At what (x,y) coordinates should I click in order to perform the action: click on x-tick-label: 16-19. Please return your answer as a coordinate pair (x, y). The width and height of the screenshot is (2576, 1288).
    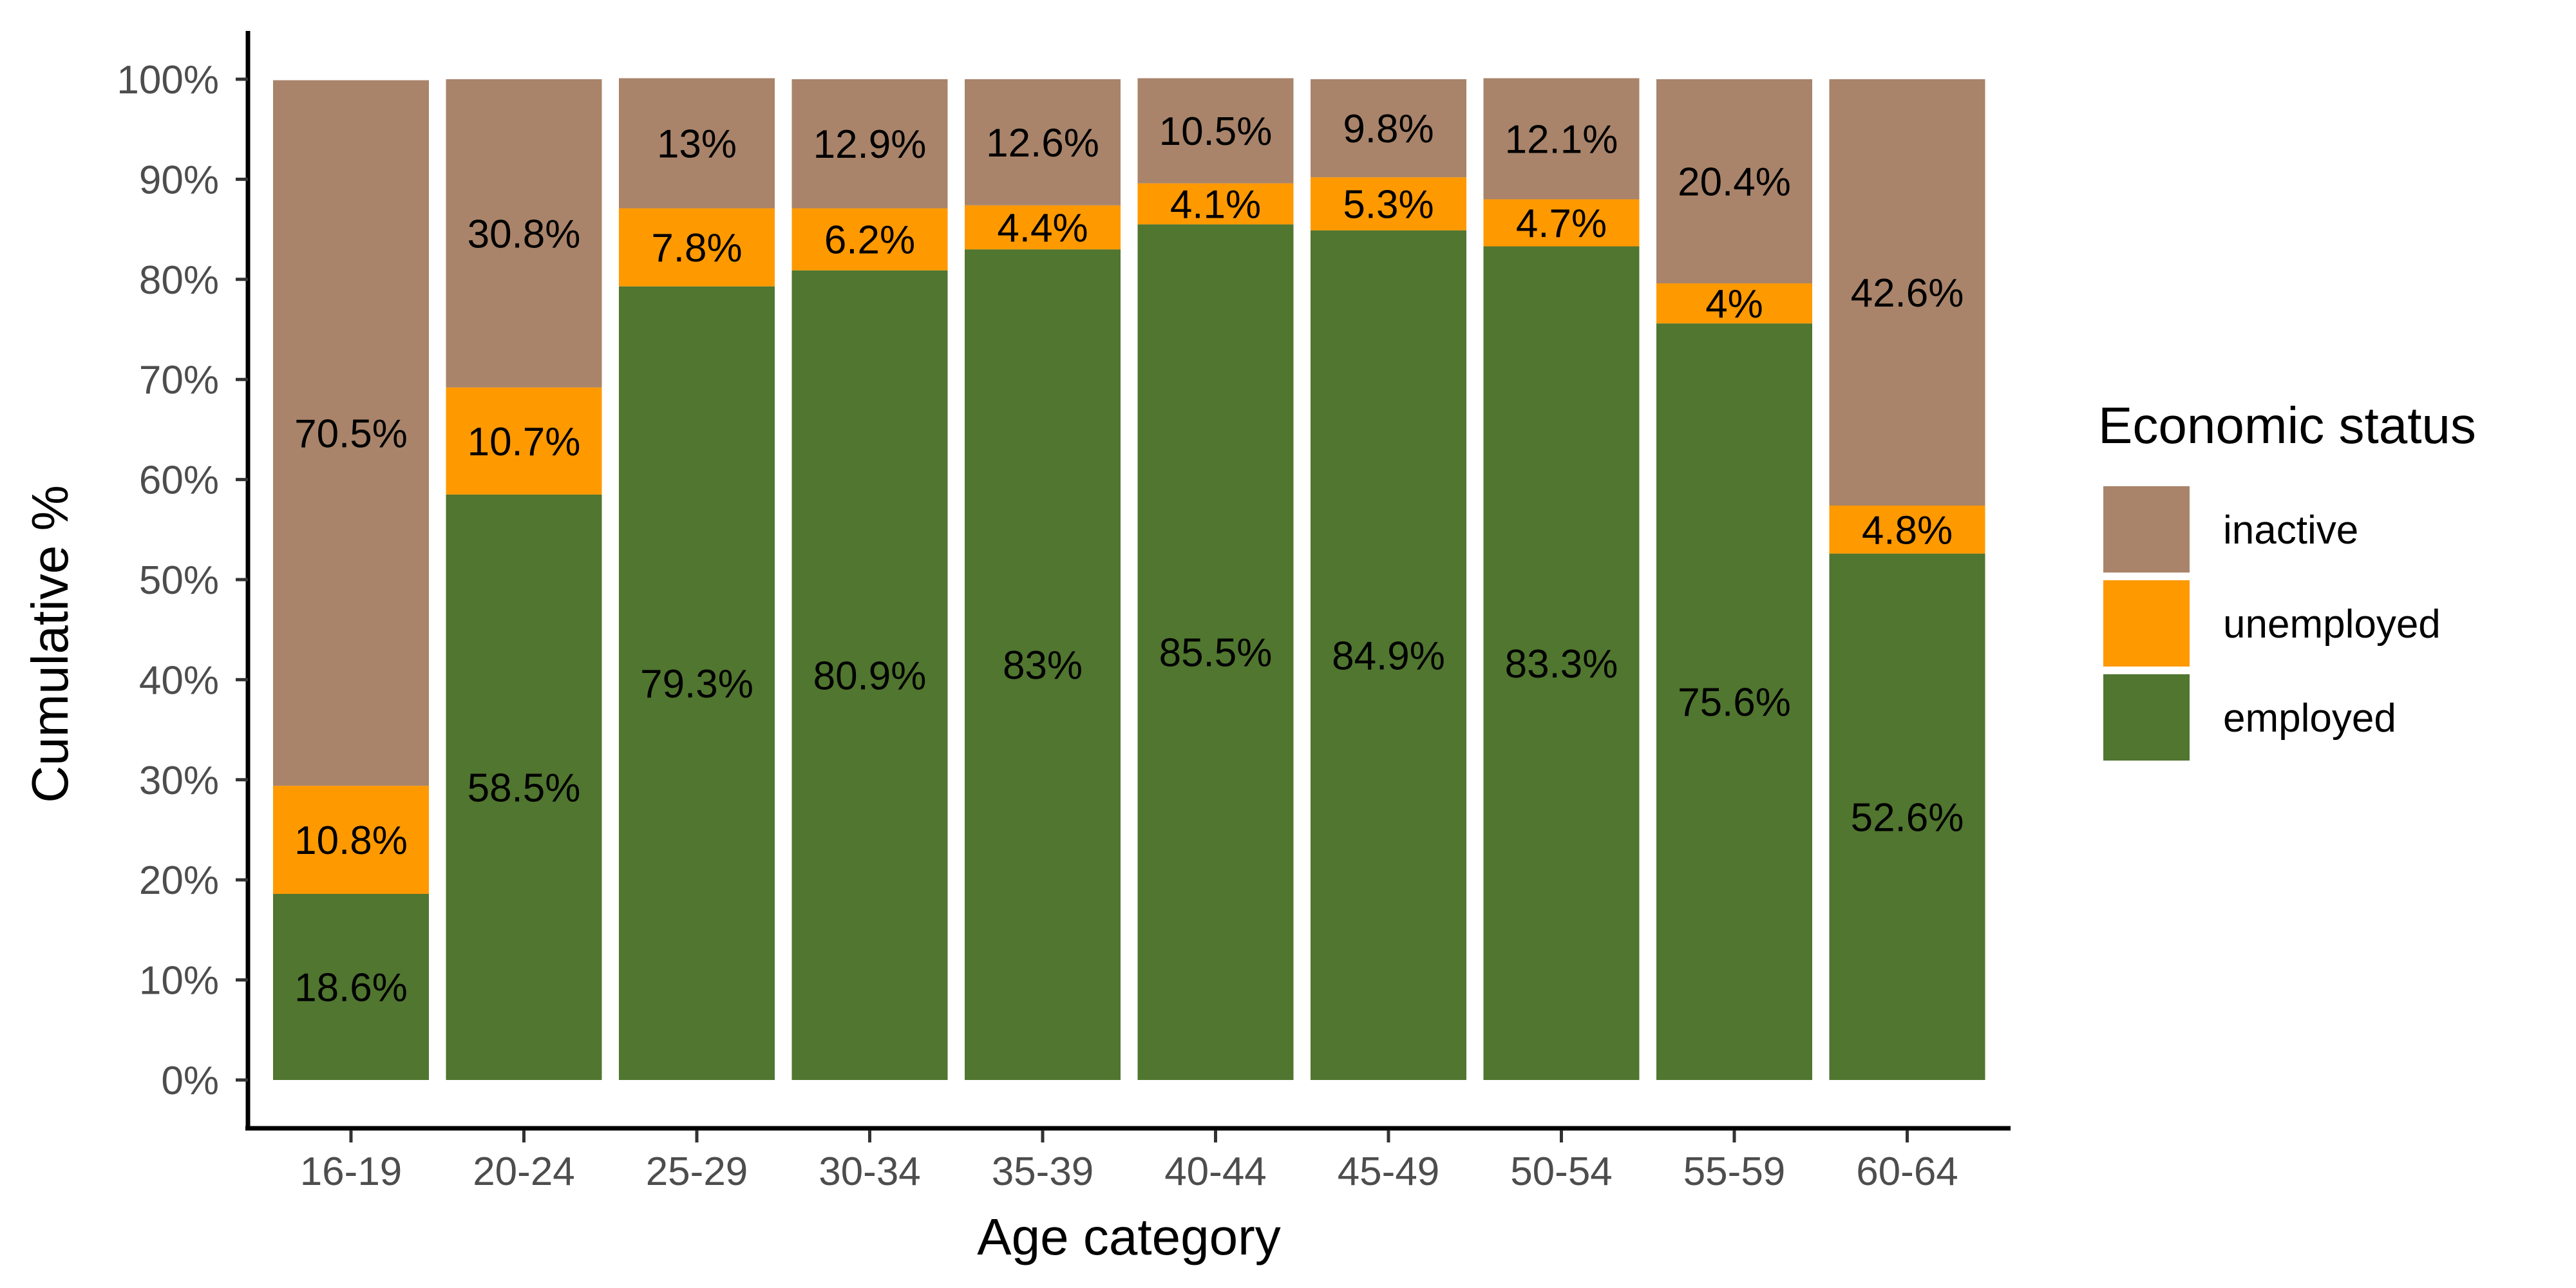
    Looking at the image, I should click on (351, 1172).